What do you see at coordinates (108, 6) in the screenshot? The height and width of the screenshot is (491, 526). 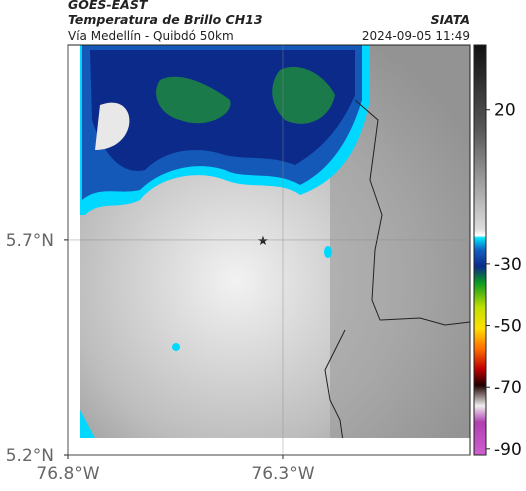 I see `source: GOES-EAST` at bounding box center [108, 6].